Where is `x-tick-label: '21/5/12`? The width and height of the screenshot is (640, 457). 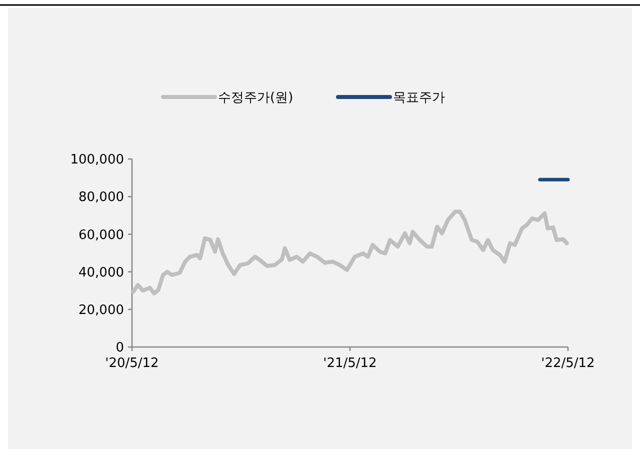
x-tick-label: '21/5/12 is located at coordinates (350, 363).